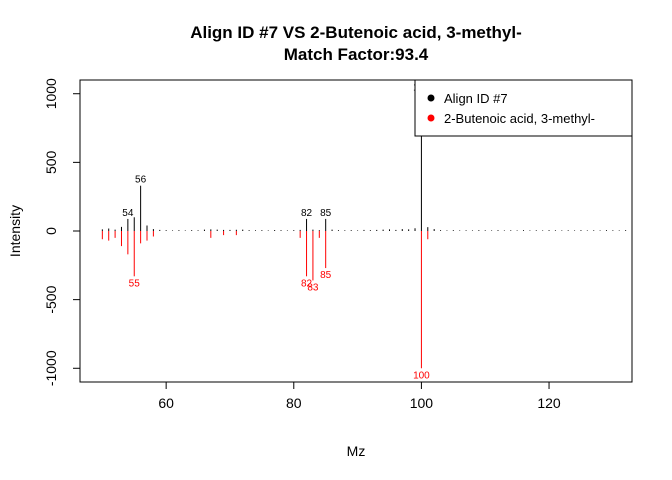 The image size is (672, 480). I want to click on query-peak-label: 85, so click(326, 213).